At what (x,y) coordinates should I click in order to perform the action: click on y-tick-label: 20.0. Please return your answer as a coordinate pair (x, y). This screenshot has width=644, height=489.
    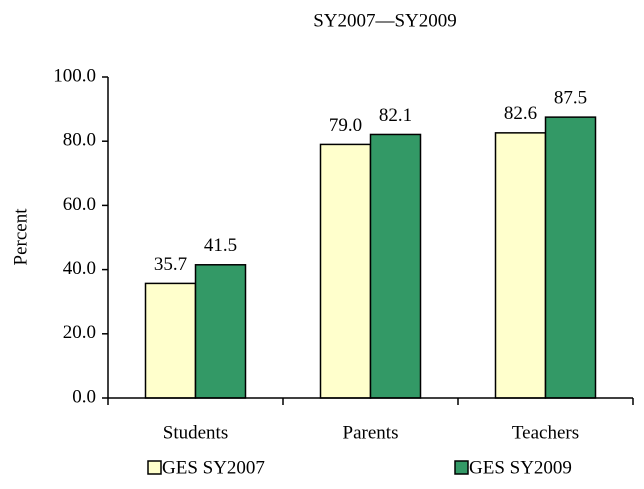
    Looking at the image, I should click on (79, 332).